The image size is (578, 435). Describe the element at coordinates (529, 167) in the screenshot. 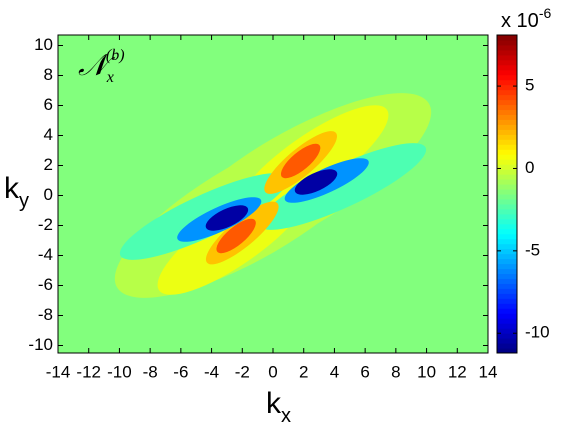

I see `colorbar-tick-label: 0` at that location.